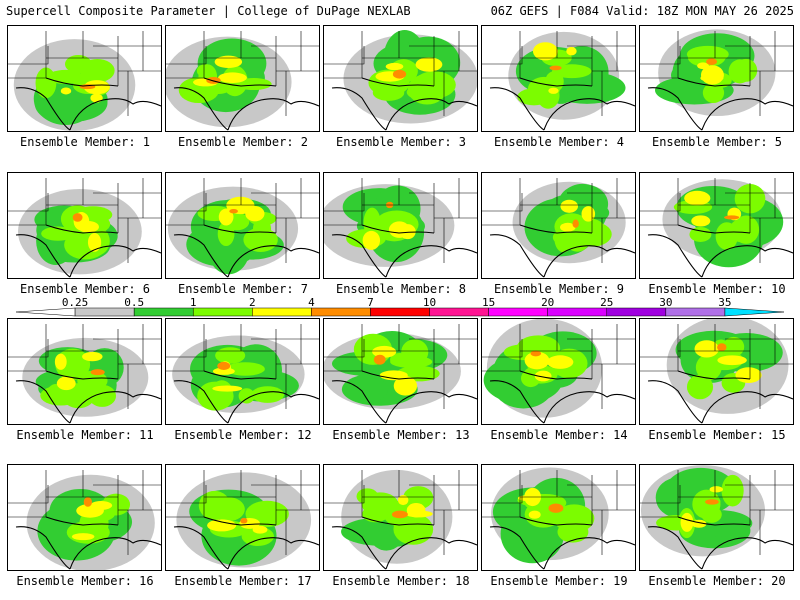 Image resolution: width=800 pixels, height=600 pixels. What do you see at coordinates (193, 302) in the screenshot?
I see `colorbar-tick-label: 1` at bounding box center [193, 302].